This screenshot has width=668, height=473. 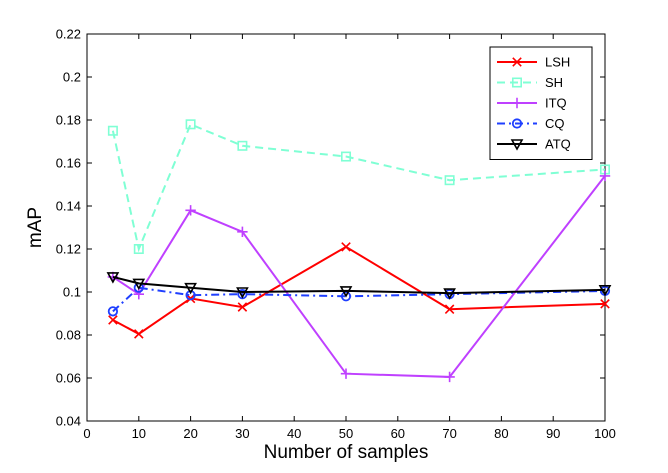 What do you see at coordinates (449, 433) in the screenshot?
I see `x-tick-label: 70` at bounding box center [449, 433].